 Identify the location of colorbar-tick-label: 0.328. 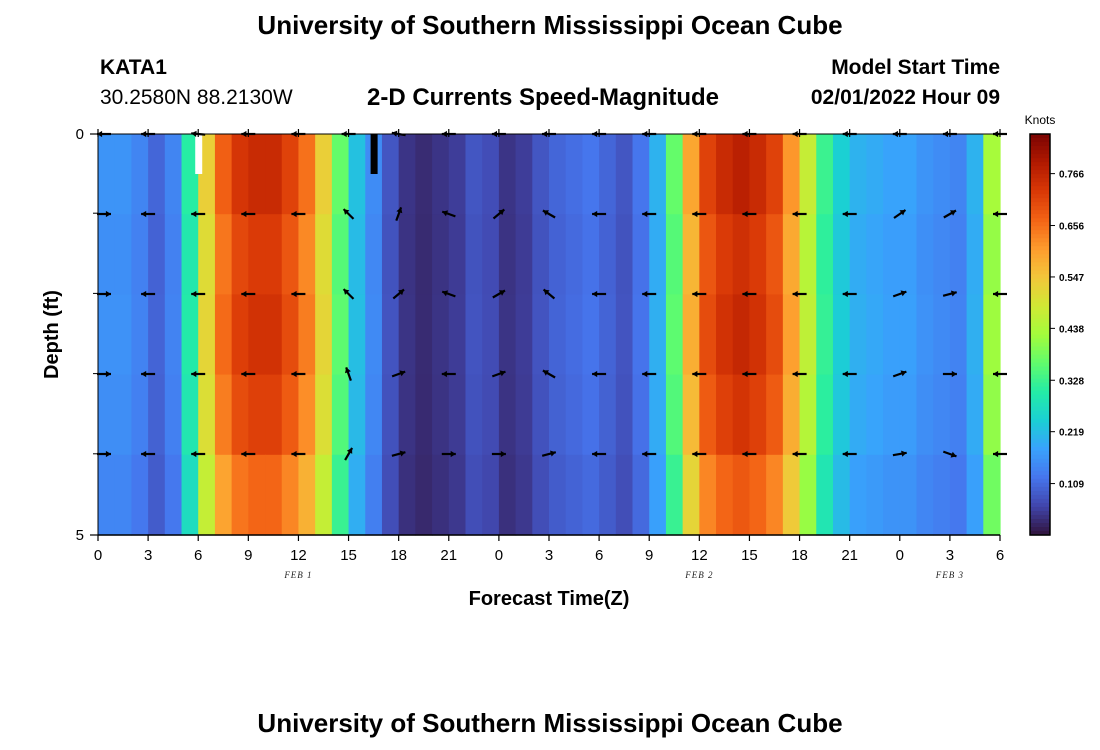
(1071, 381).